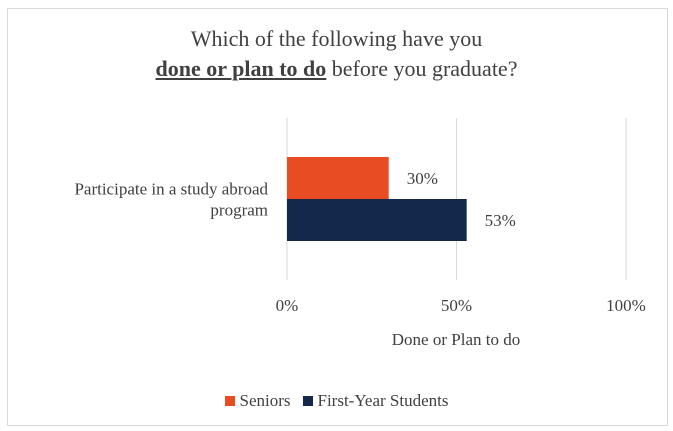  Describe the element at coordinates (171, 189) in the screenshot. I see `category-label: Participate in a study abroad` at that location.